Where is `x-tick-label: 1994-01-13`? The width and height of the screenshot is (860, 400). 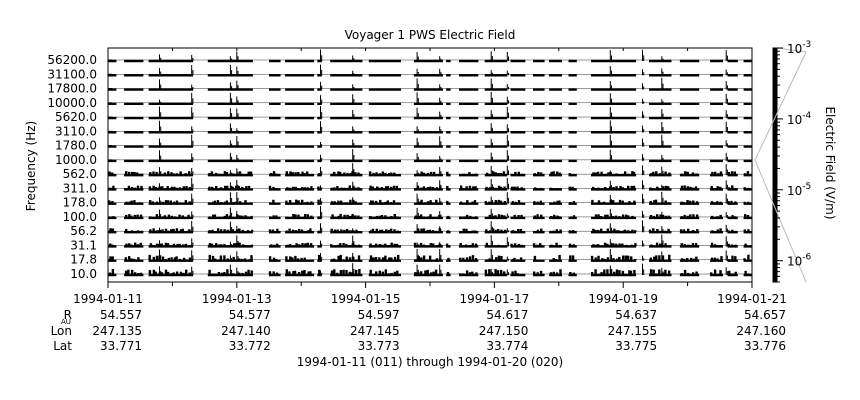
x-tick-label: 1994-01-13 is located at coordinates (237, 299).